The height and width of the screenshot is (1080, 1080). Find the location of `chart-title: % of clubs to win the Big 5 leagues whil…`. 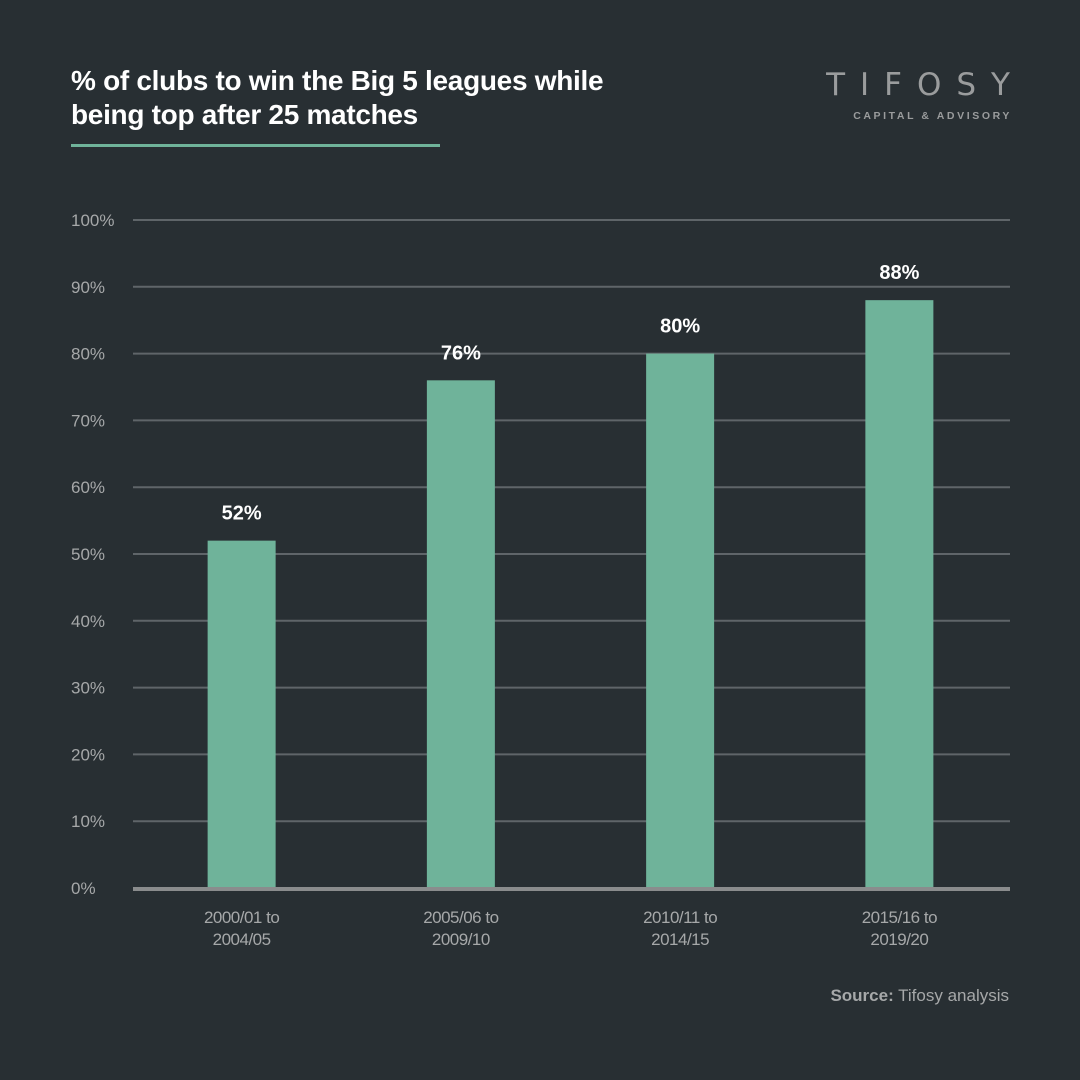

chart-title: % of clubs to win the Big 5 leagues whil… is located at coordinates (381, 98).